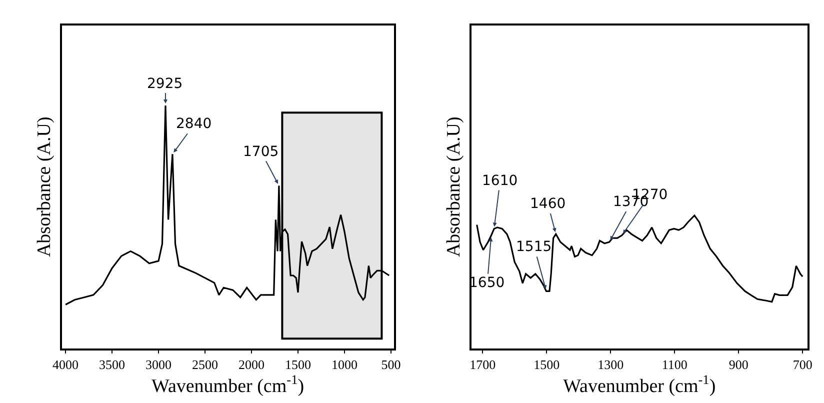  I want to click on x-tick-label: 4000, so click(65, 364).